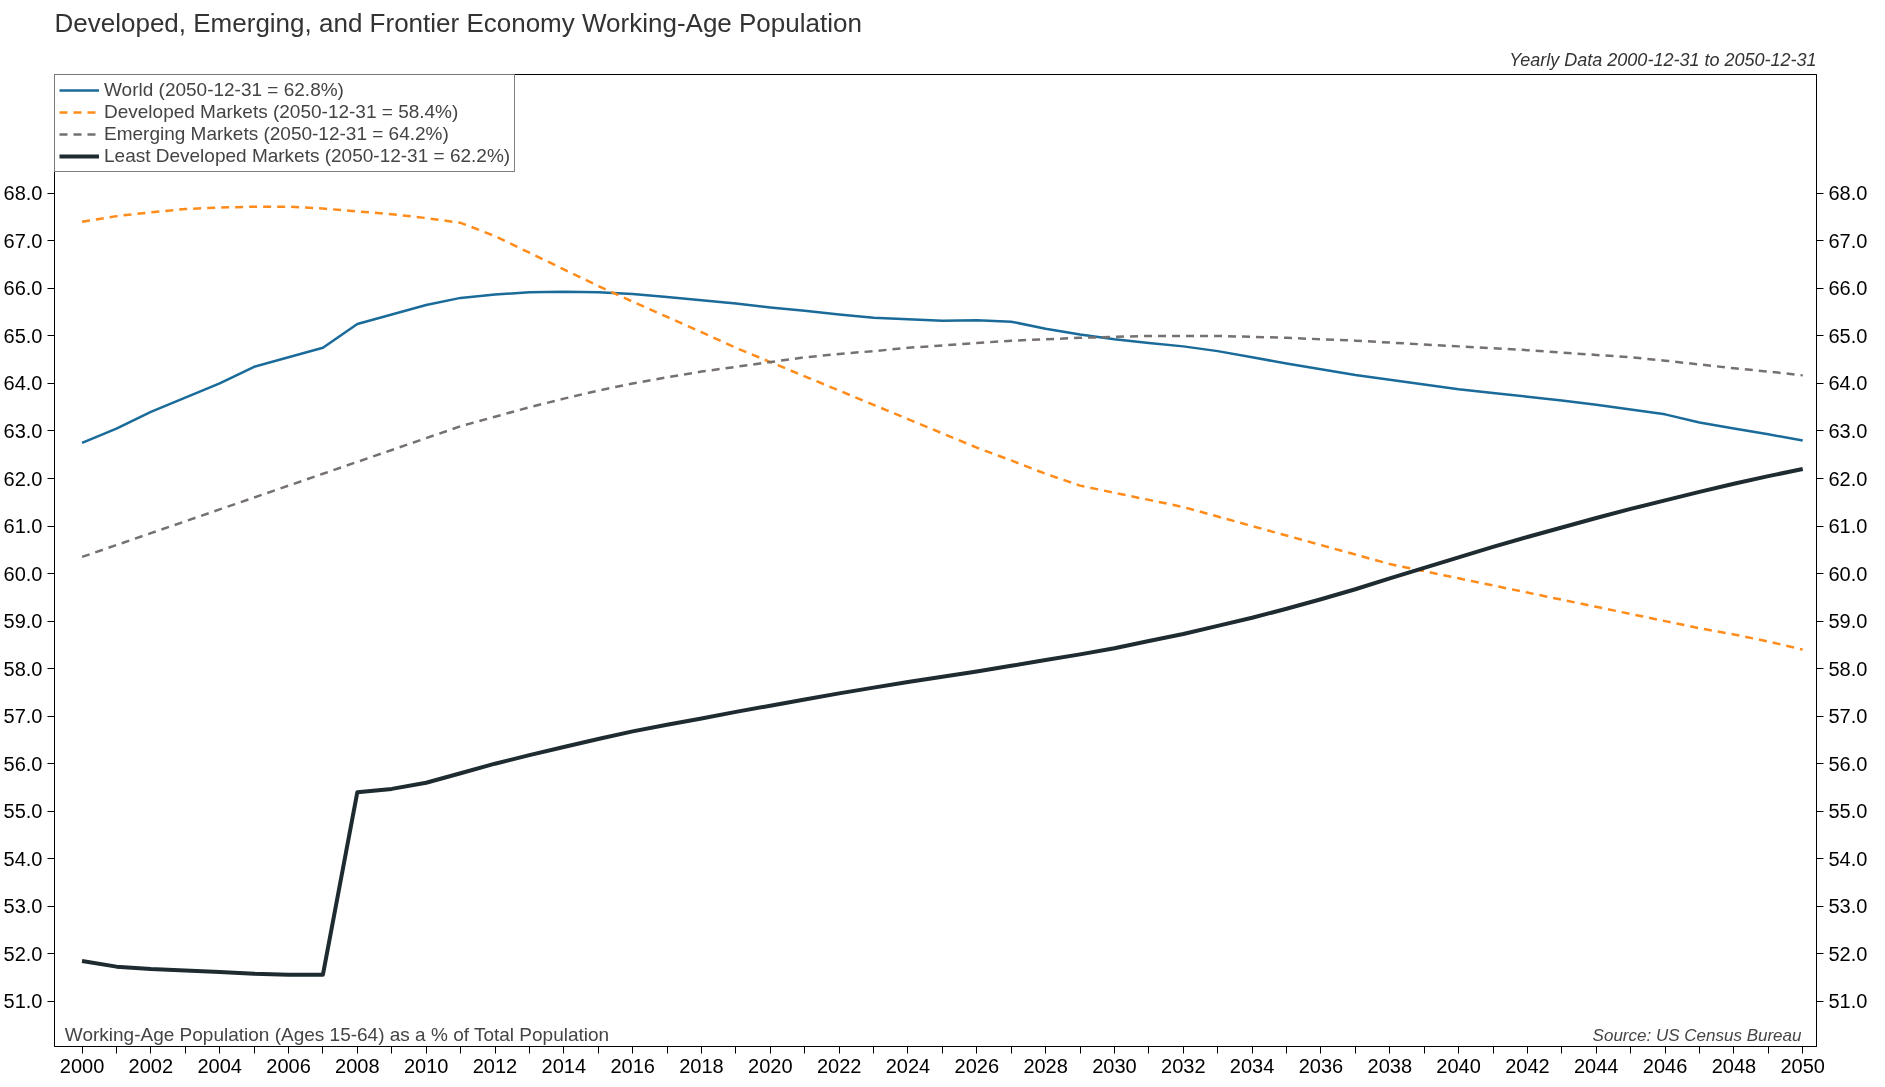 This screenshot has height=1087, width=1885. Describe the element at coordinates (1848, 763) in the screenshot. I see `y2-tick-label: 56.0` at that location.